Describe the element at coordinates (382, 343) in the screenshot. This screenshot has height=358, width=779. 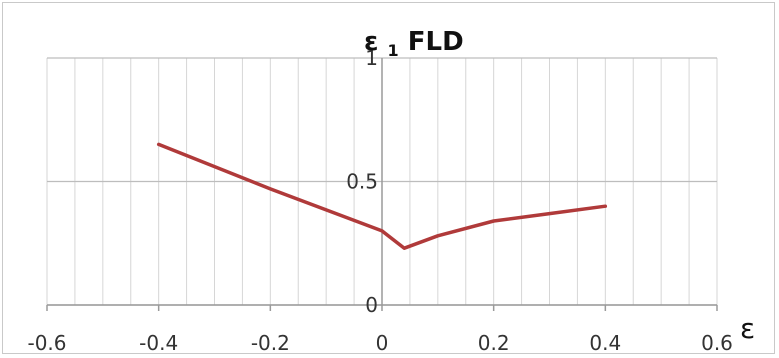
I see `x-tick-label: 0` at that location.